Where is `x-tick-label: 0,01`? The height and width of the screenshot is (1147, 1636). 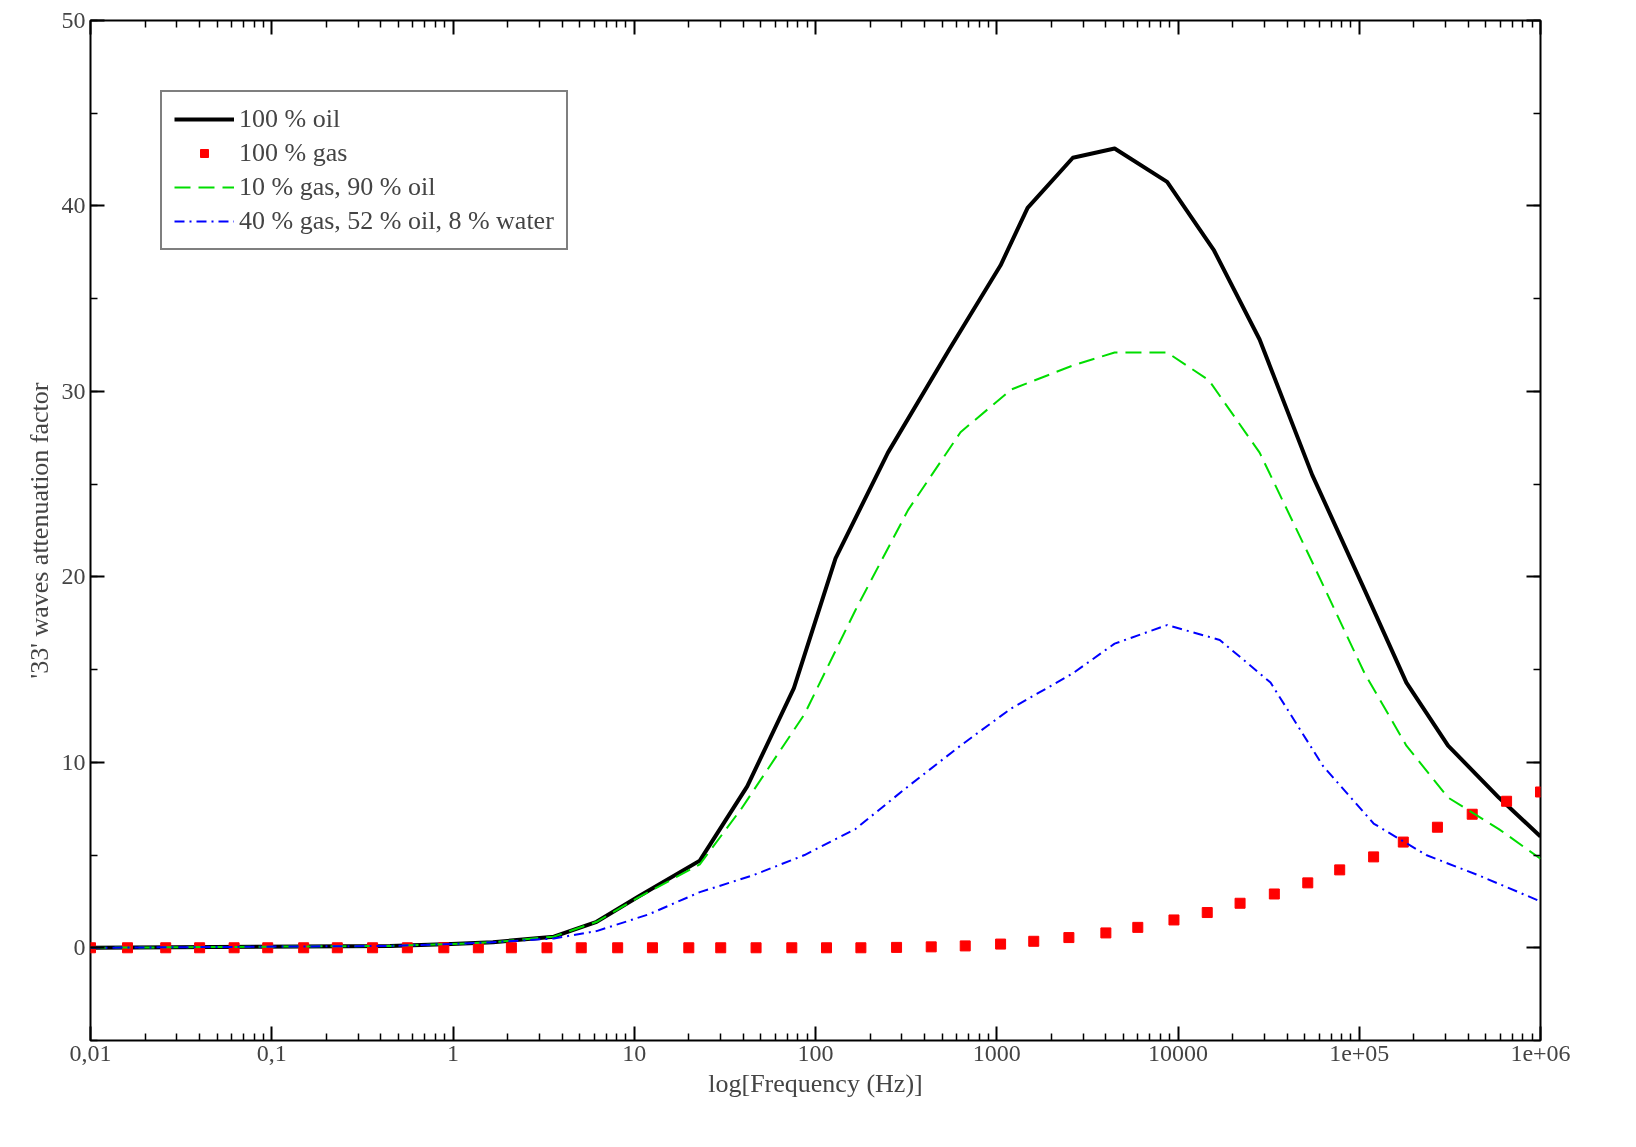
x-tick-label: 0,01 is located at coordinates (90, 1052).